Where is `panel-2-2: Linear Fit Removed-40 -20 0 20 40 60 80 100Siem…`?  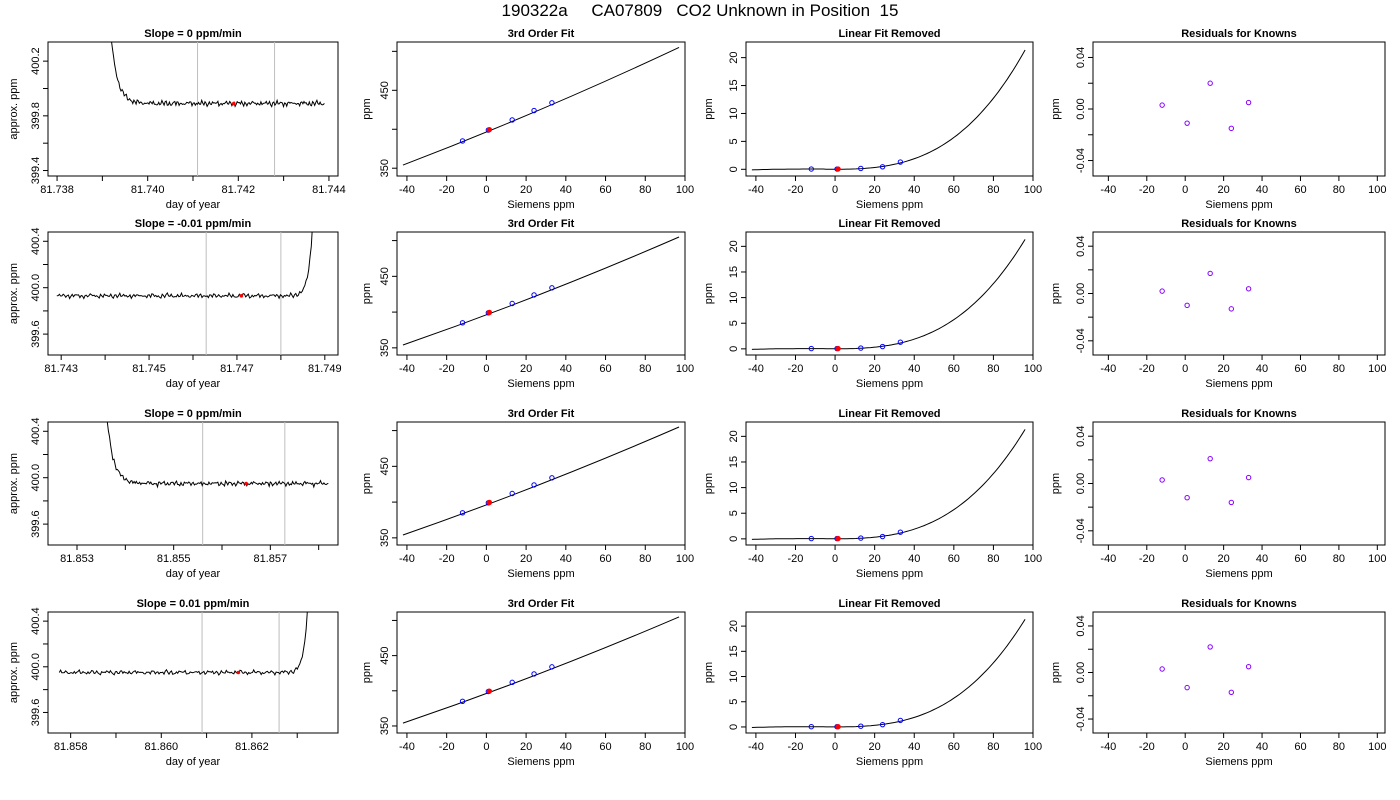 panel-2-2: Linear Fit Removed-40 -20 0 20 40 60 80 100Siem… is located at coordinates (872, 494).